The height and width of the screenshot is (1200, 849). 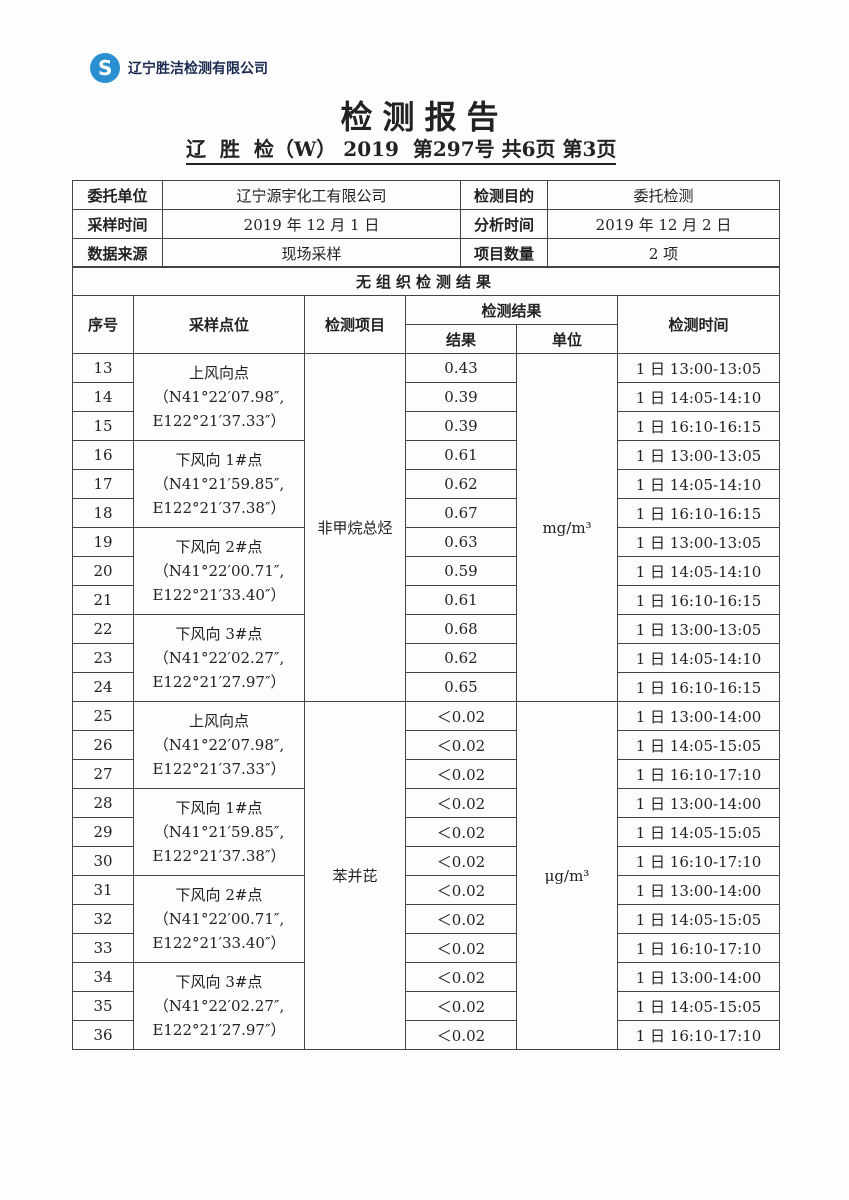 I want to click on table-row: 24 0.65 1 日 16:10-16:15, so click(x=426, y=687).